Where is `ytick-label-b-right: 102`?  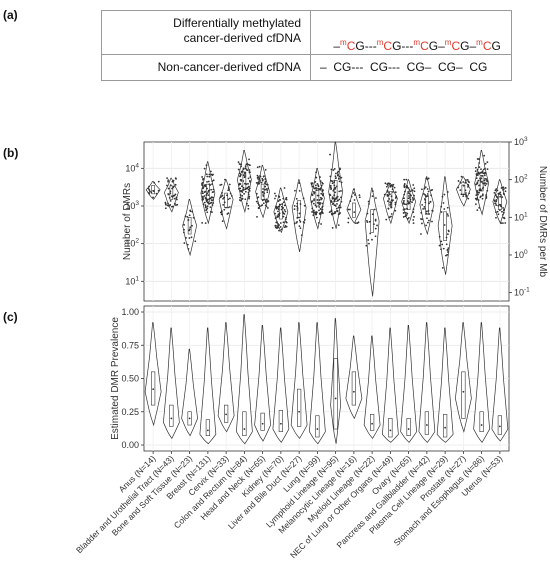 ytick-label-b-right: 102 is located at coordinates (521, 179).